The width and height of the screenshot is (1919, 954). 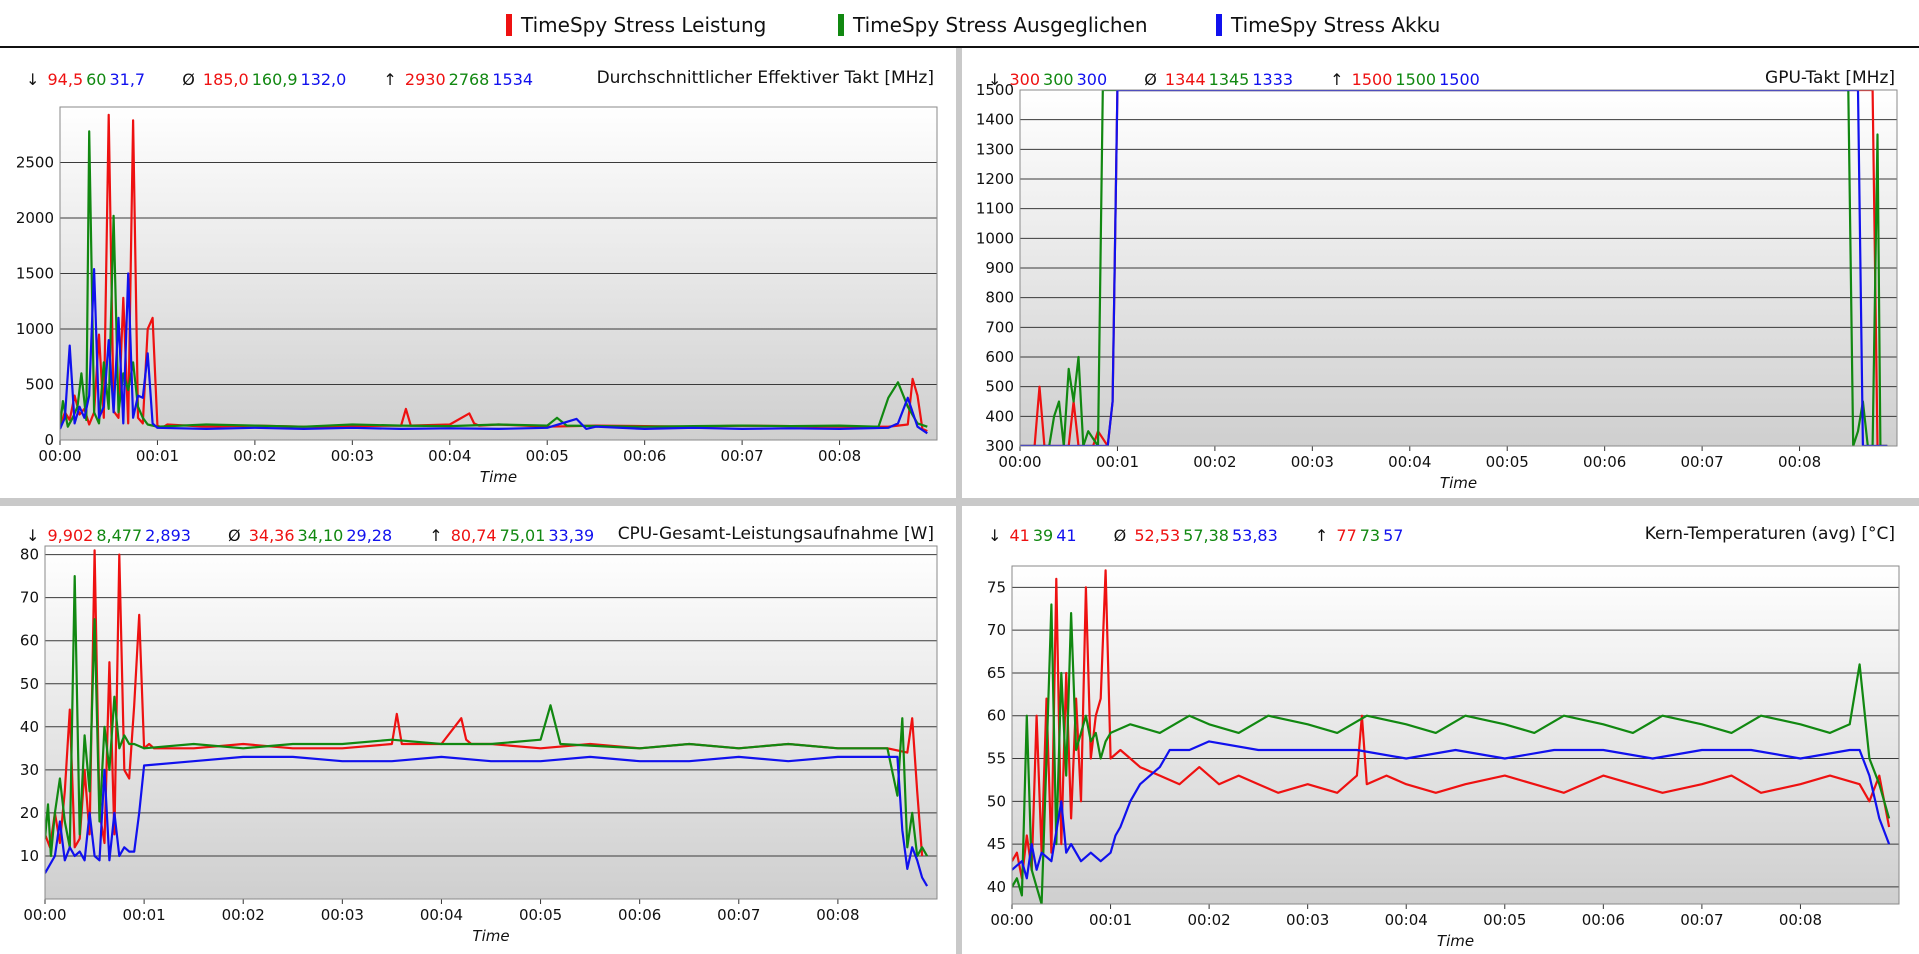 What do you see at coordinates (999, 298) in the screenshot?
I see `y-tick-label: 800` at bounding box center [999, 298].